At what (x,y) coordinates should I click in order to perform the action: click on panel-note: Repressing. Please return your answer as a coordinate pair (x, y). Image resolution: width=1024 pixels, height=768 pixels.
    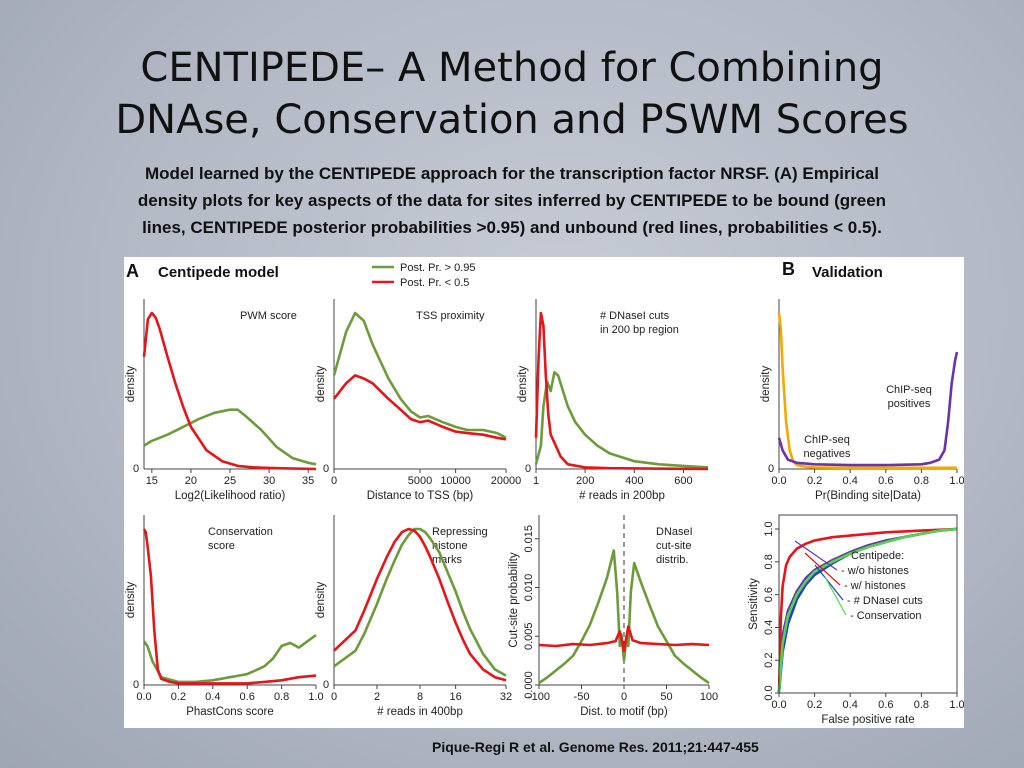
    Looking at the image, I should click on (460, 532).